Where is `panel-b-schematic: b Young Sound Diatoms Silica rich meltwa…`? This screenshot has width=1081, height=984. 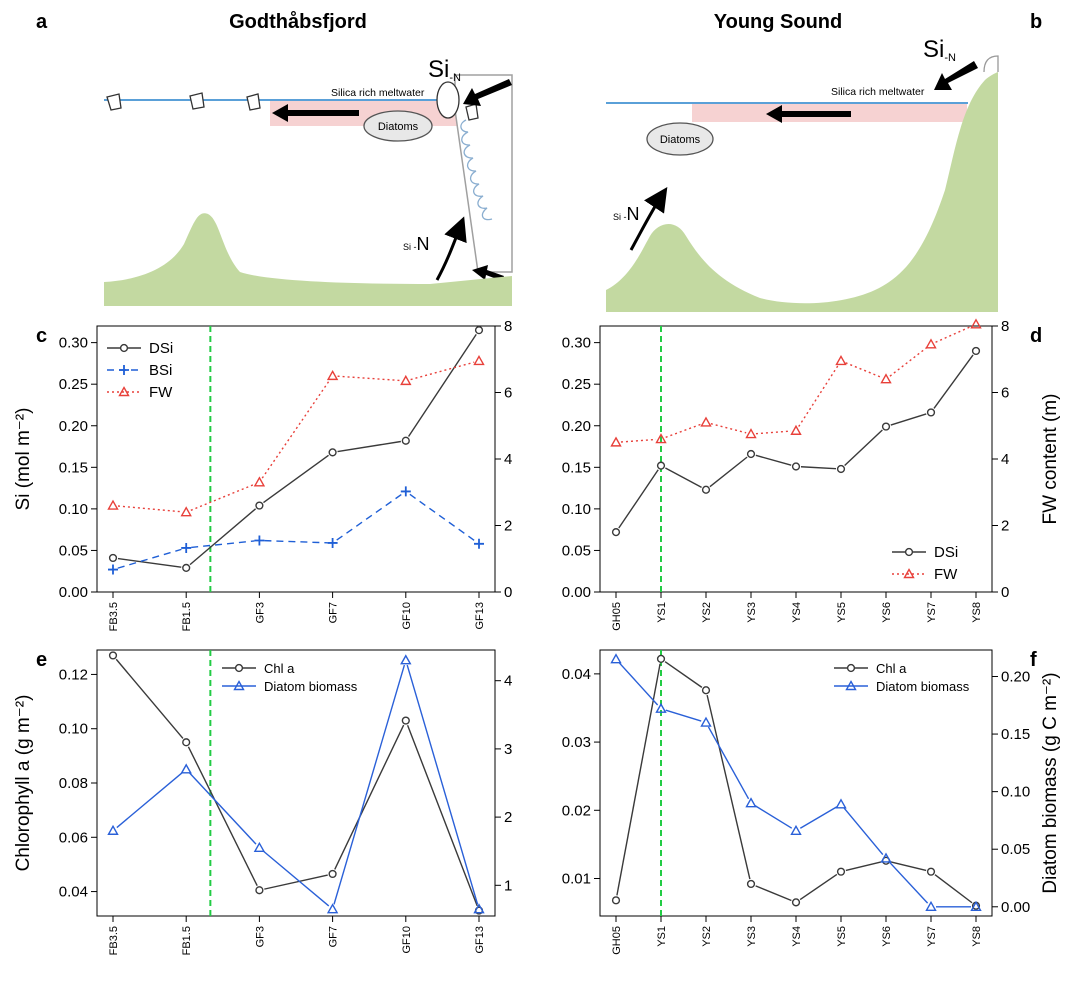 panel-b-schematic: b Young Sound Diatoms Silica rich meltwa… is located at coordinates (824, 161).